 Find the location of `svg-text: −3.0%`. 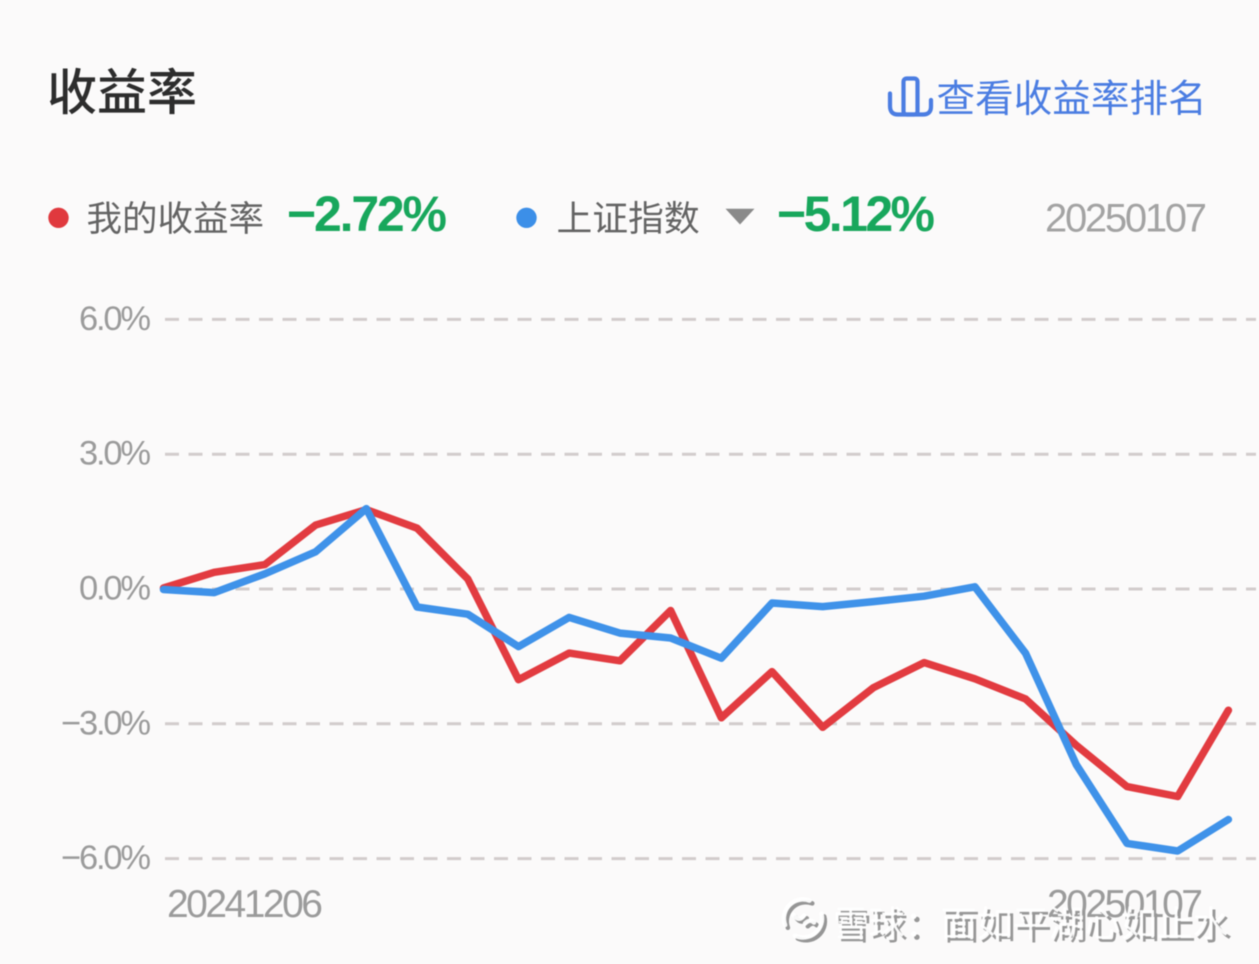

svg-text: −3.0% is located at coordinates (106, 723).